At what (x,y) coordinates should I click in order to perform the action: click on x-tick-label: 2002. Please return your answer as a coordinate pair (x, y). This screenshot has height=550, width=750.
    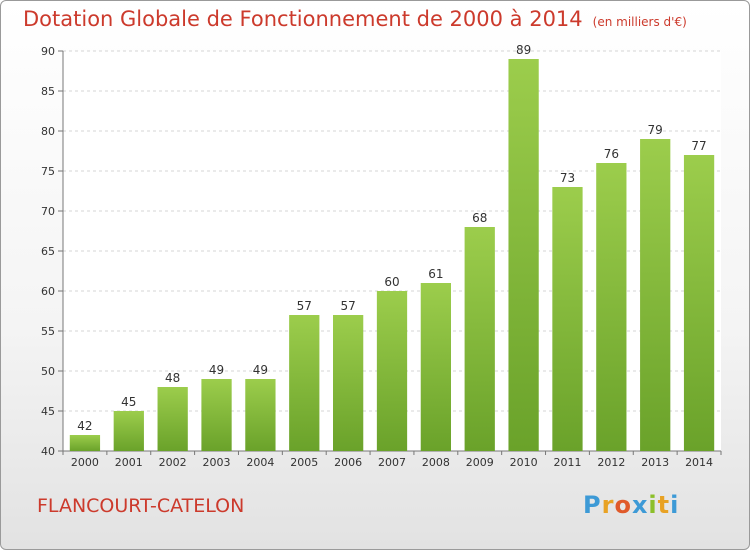
    Looking at the image, I should click on (173, 462).